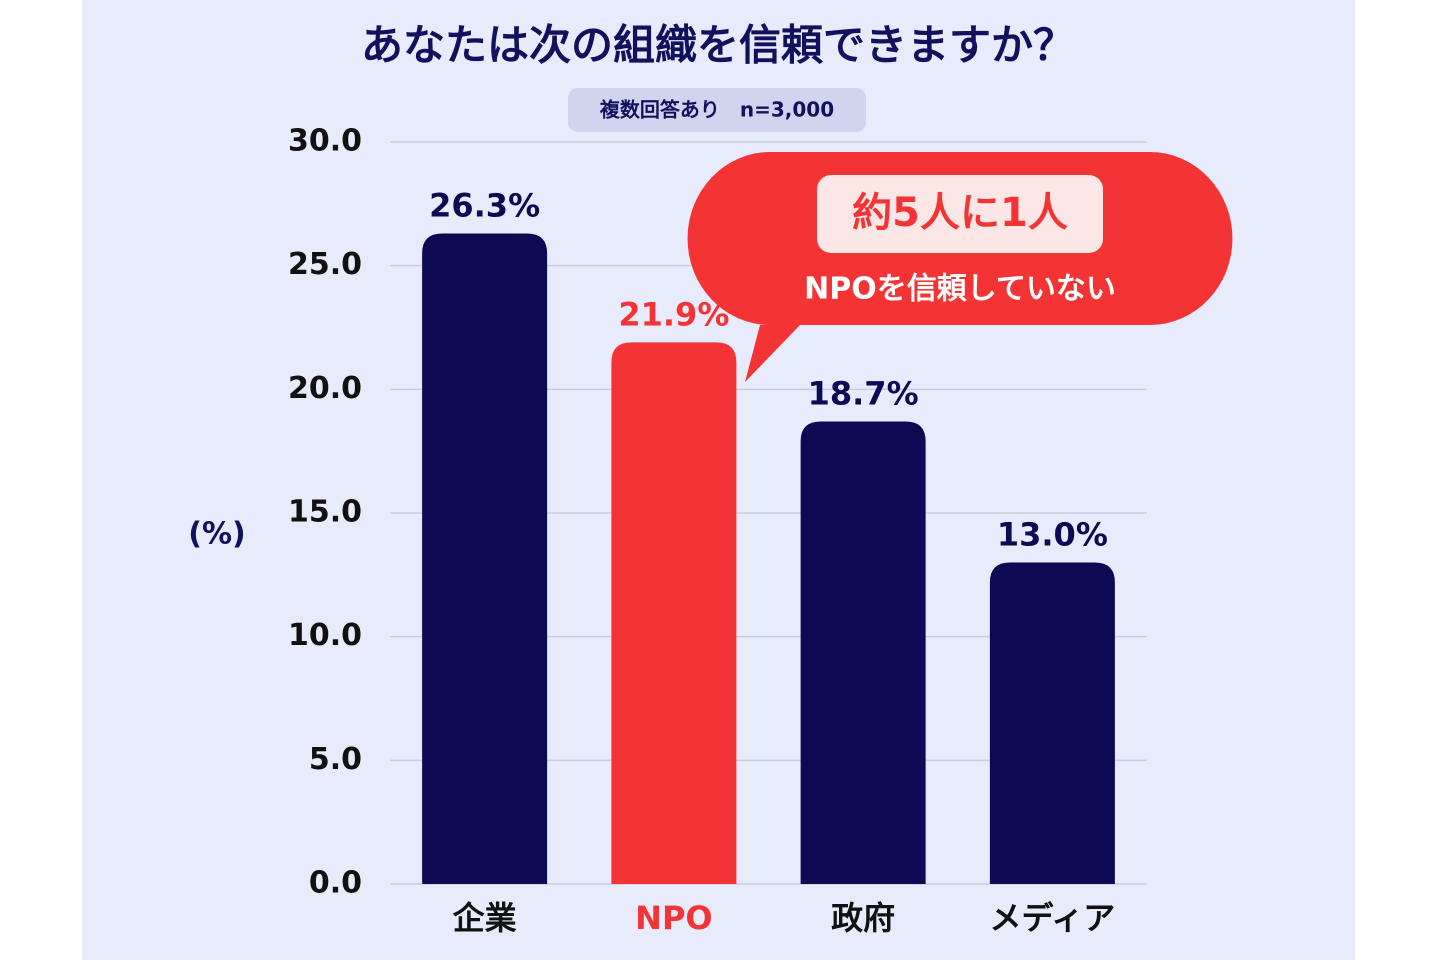 The height and width of the screenshot is (964, 1440). I want to click on y-tick-label: 25.0, so click(325, 264).